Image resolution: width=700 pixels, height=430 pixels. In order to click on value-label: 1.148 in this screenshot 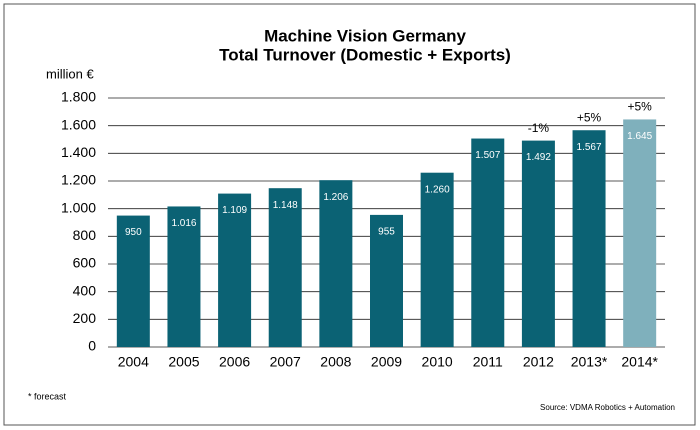, I will do `click(285, 205)`.